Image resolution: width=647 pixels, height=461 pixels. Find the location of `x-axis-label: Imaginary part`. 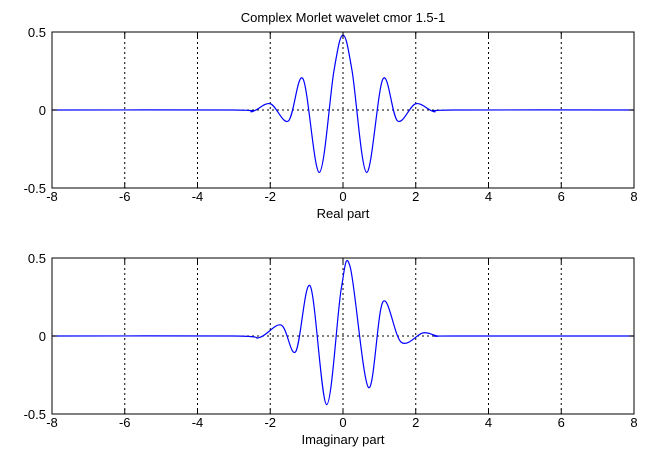

x-axis-label: Imaginary part is located at coordinates (342, 439).